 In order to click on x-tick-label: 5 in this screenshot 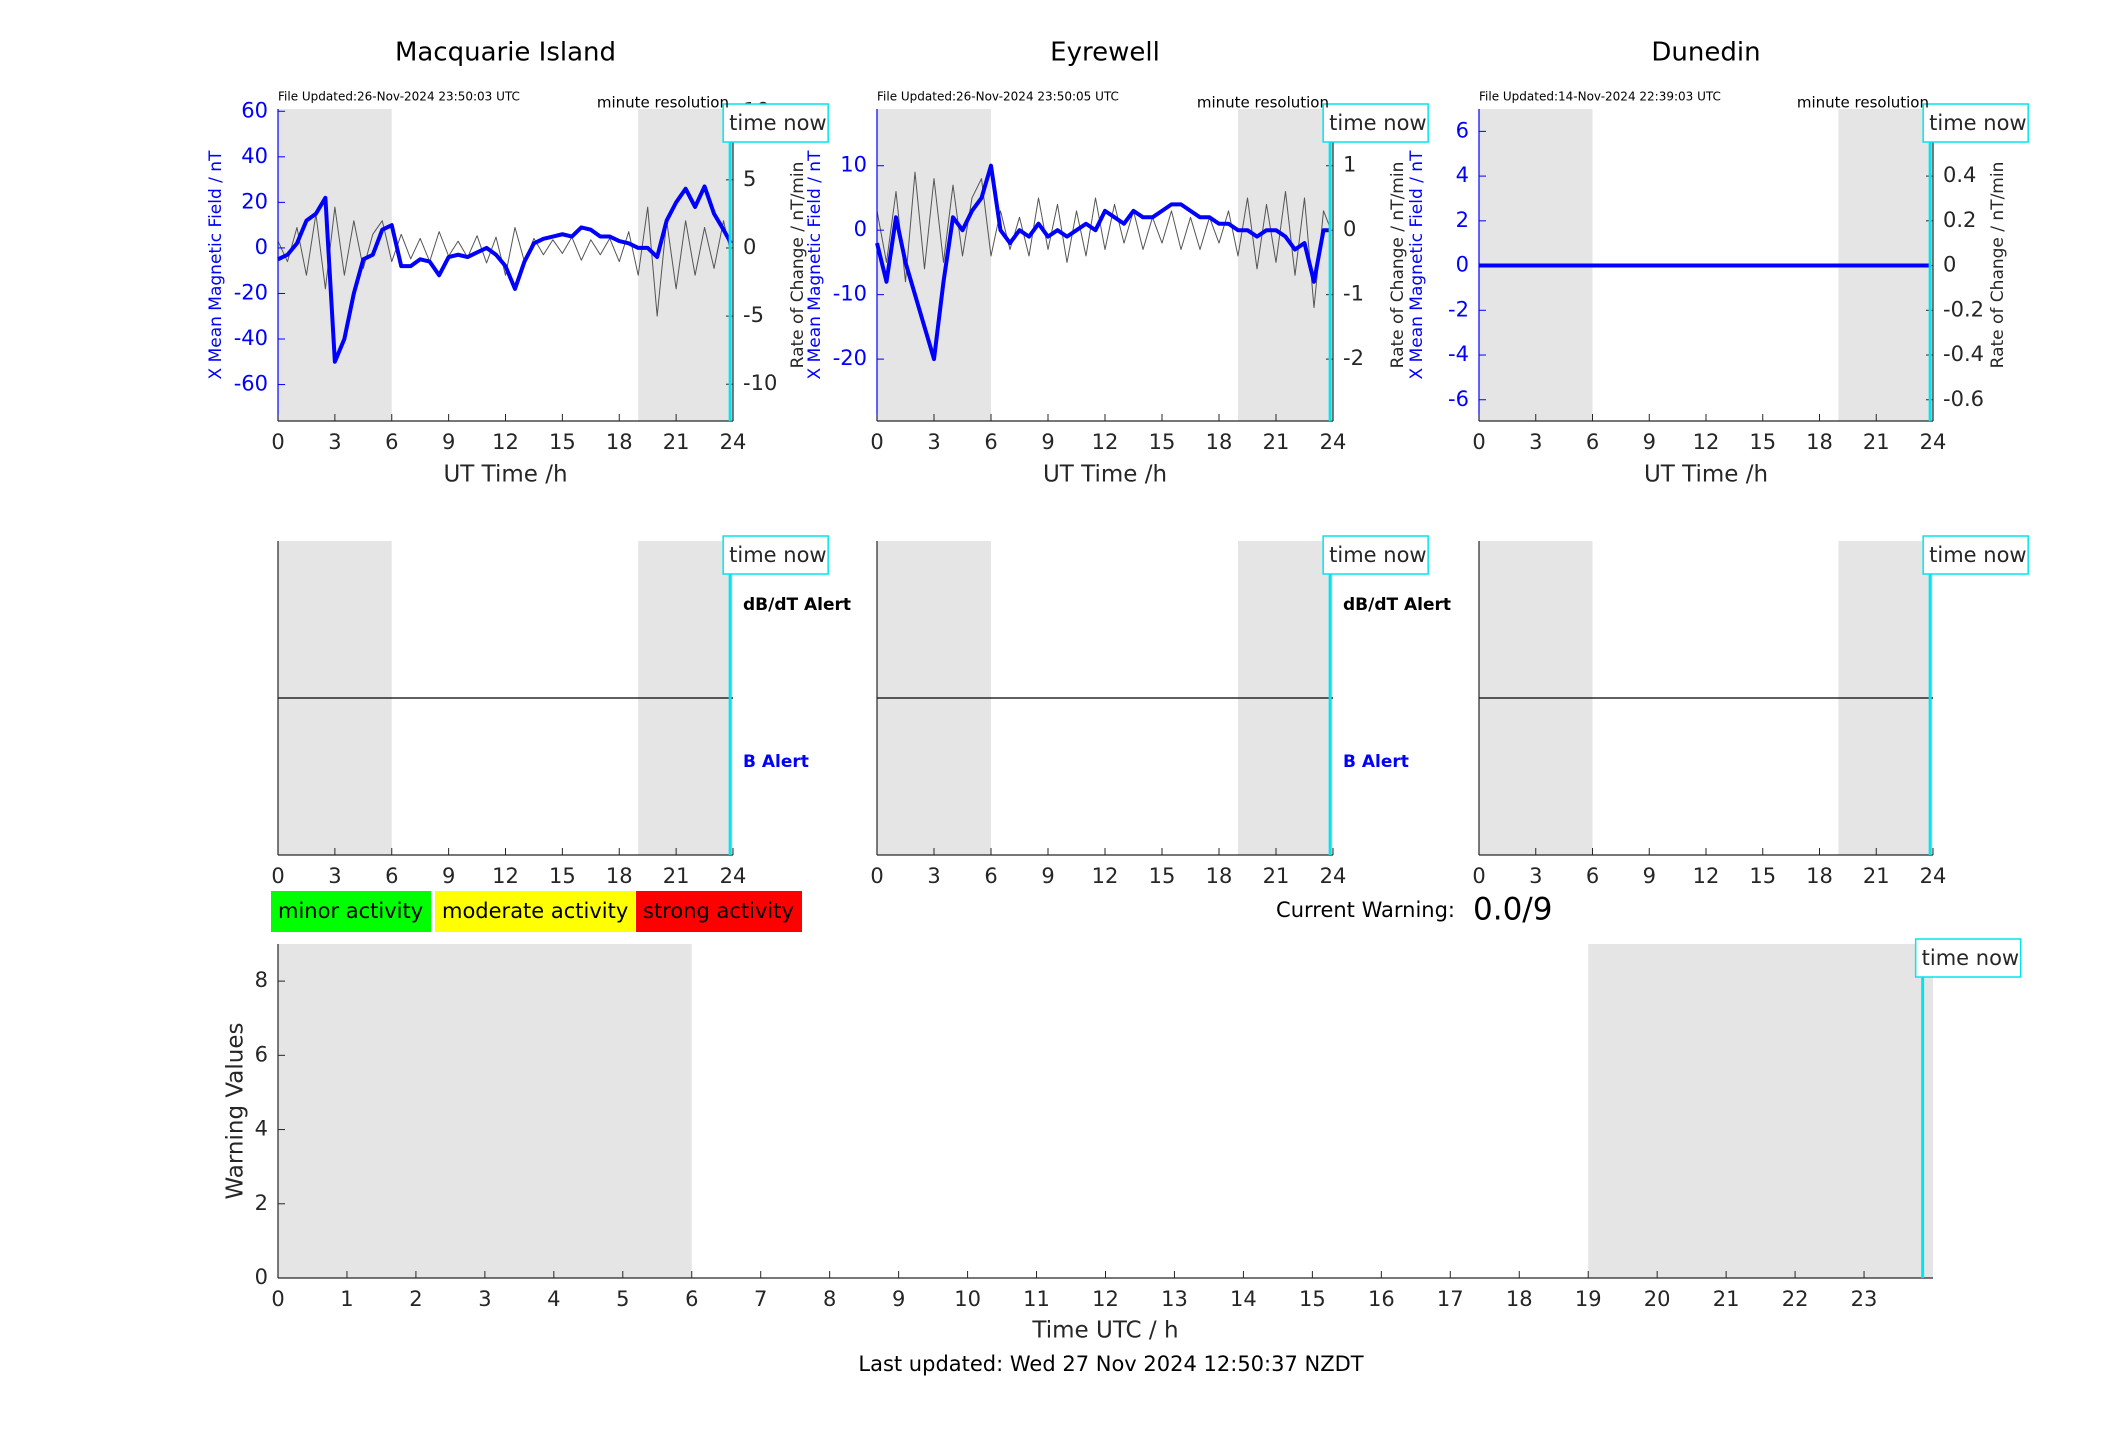, I will do `click(622, 1299)`.